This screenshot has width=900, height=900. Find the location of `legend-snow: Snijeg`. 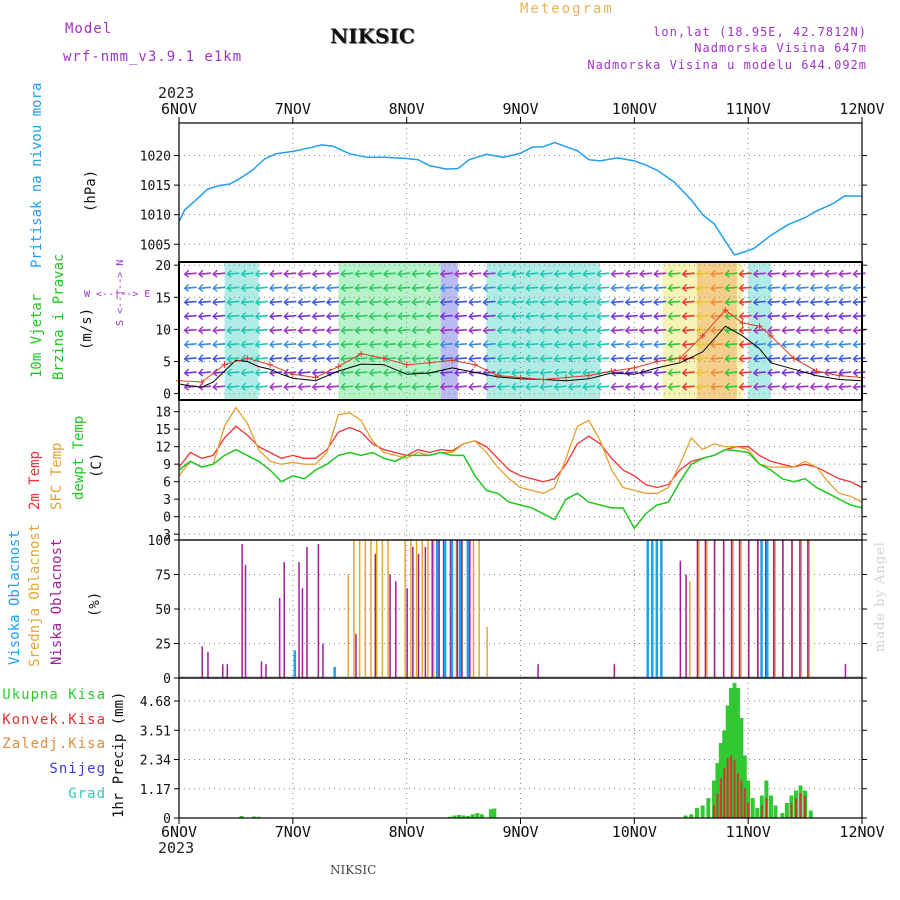

legend-snow: Snijeg is located at coordinates (77, 769).